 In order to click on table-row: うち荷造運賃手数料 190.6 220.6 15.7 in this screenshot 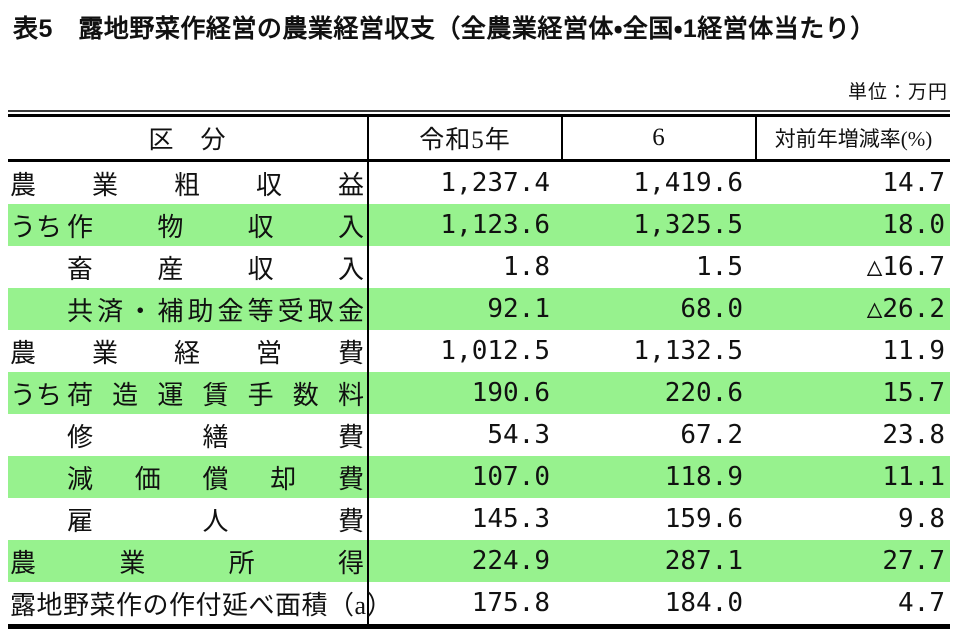, I will do `click(479, 393)`.